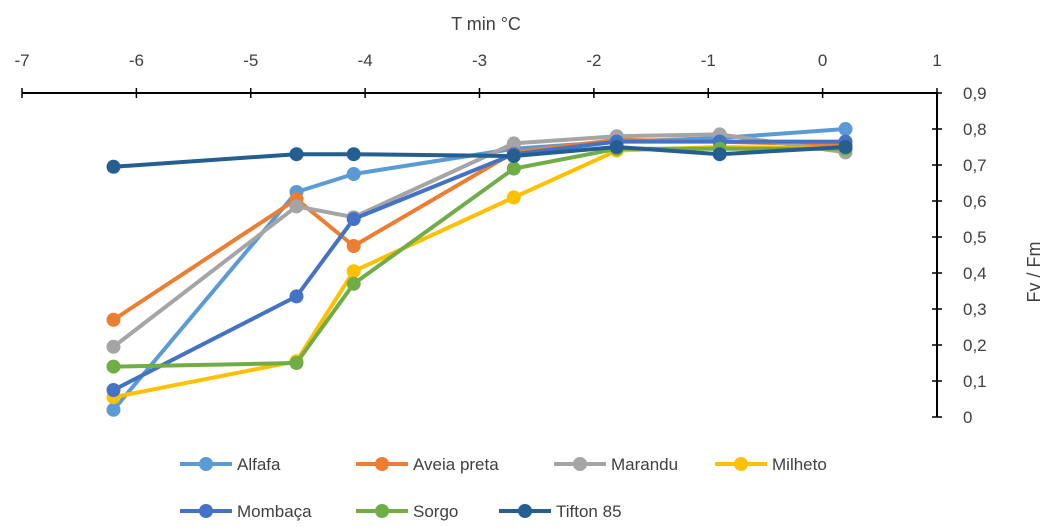 This screenshot has width=1048, height=527. I want to click on y-tick-label: 0,3, so click(975, 309).